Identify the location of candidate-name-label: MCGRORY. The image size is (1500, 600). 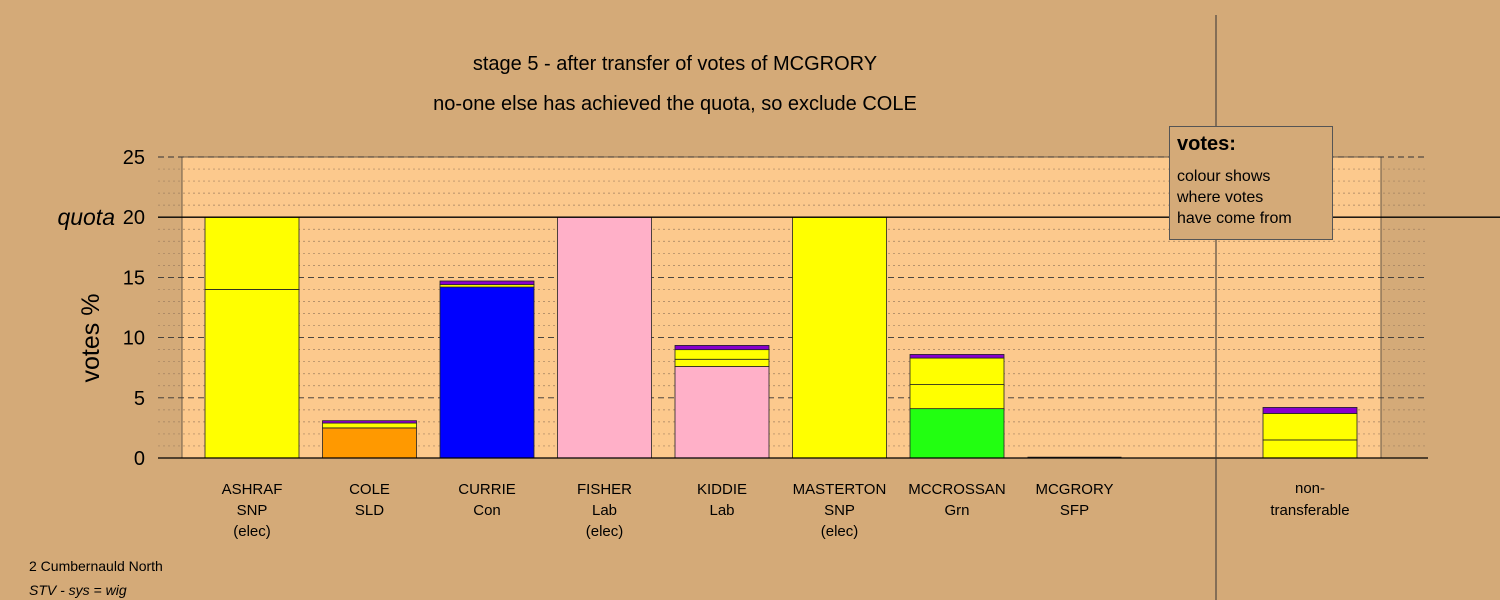
(1074, 489).